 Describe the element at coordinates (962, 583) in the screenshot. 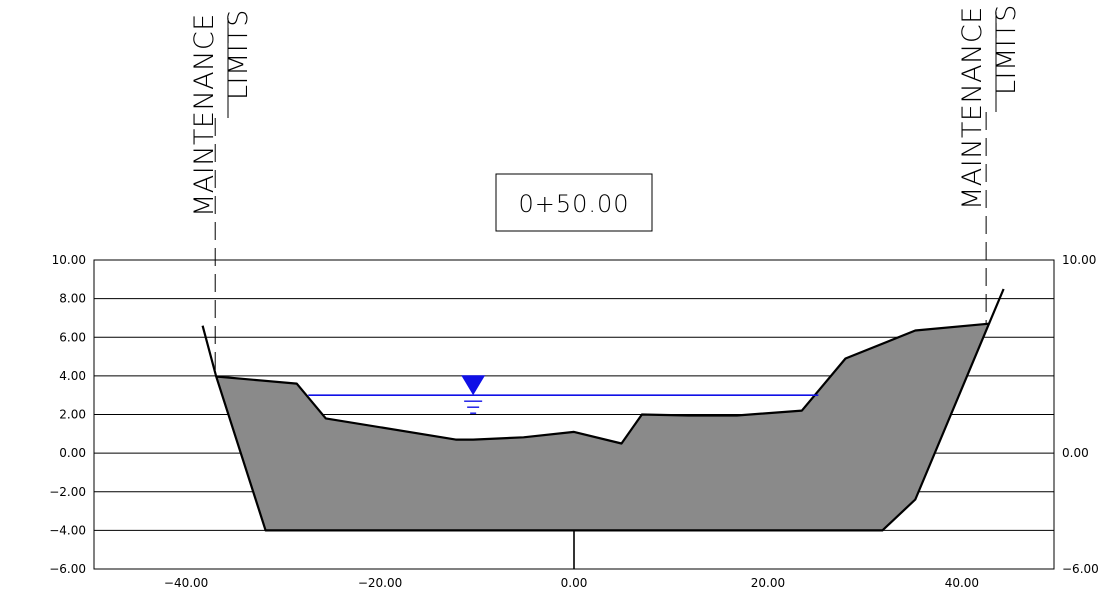

I see `x-tick-label: 40.00` at that location.